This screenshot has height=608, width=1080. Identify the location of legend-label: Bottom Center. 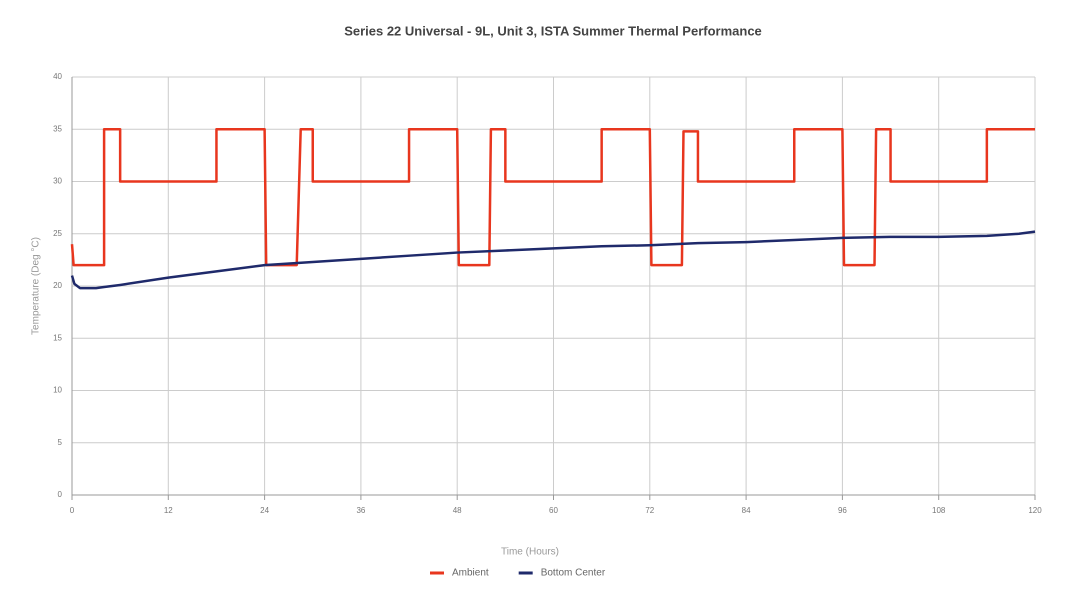
(573, 573).